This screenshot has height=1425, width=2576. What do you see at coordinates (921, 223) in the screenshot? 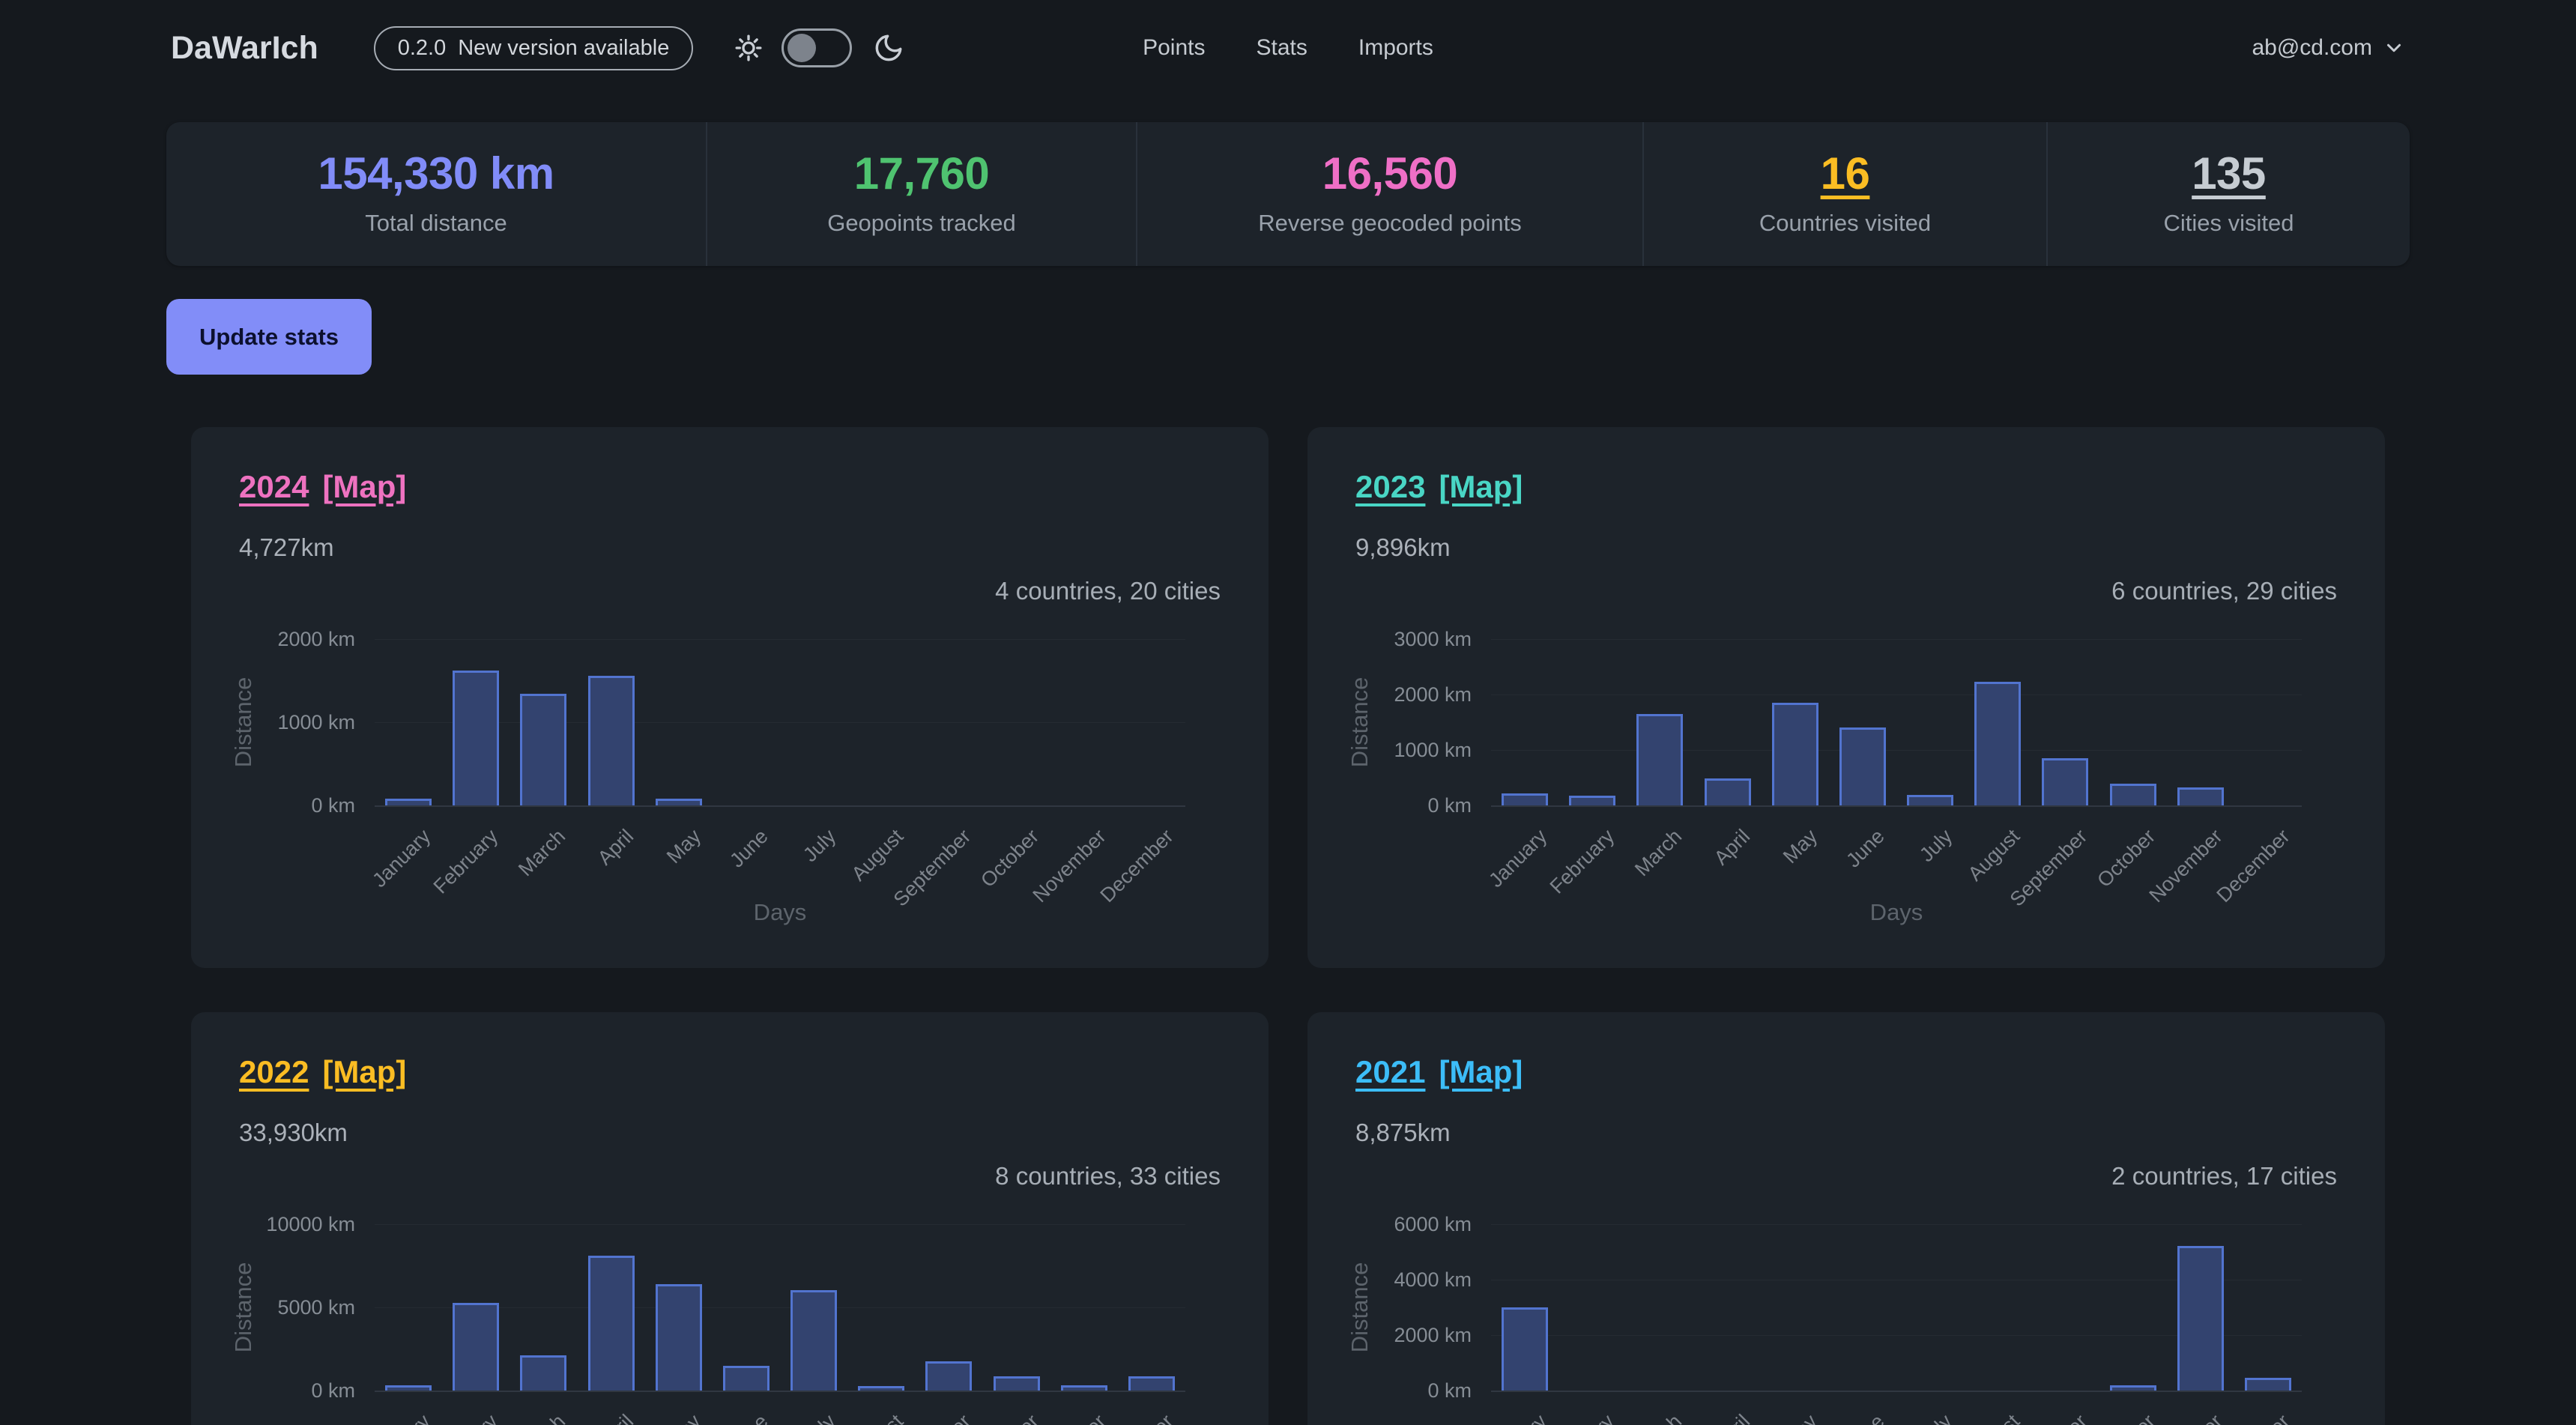
I see `stat-label: Geopoints tracked` at bounding box center [921, 223].